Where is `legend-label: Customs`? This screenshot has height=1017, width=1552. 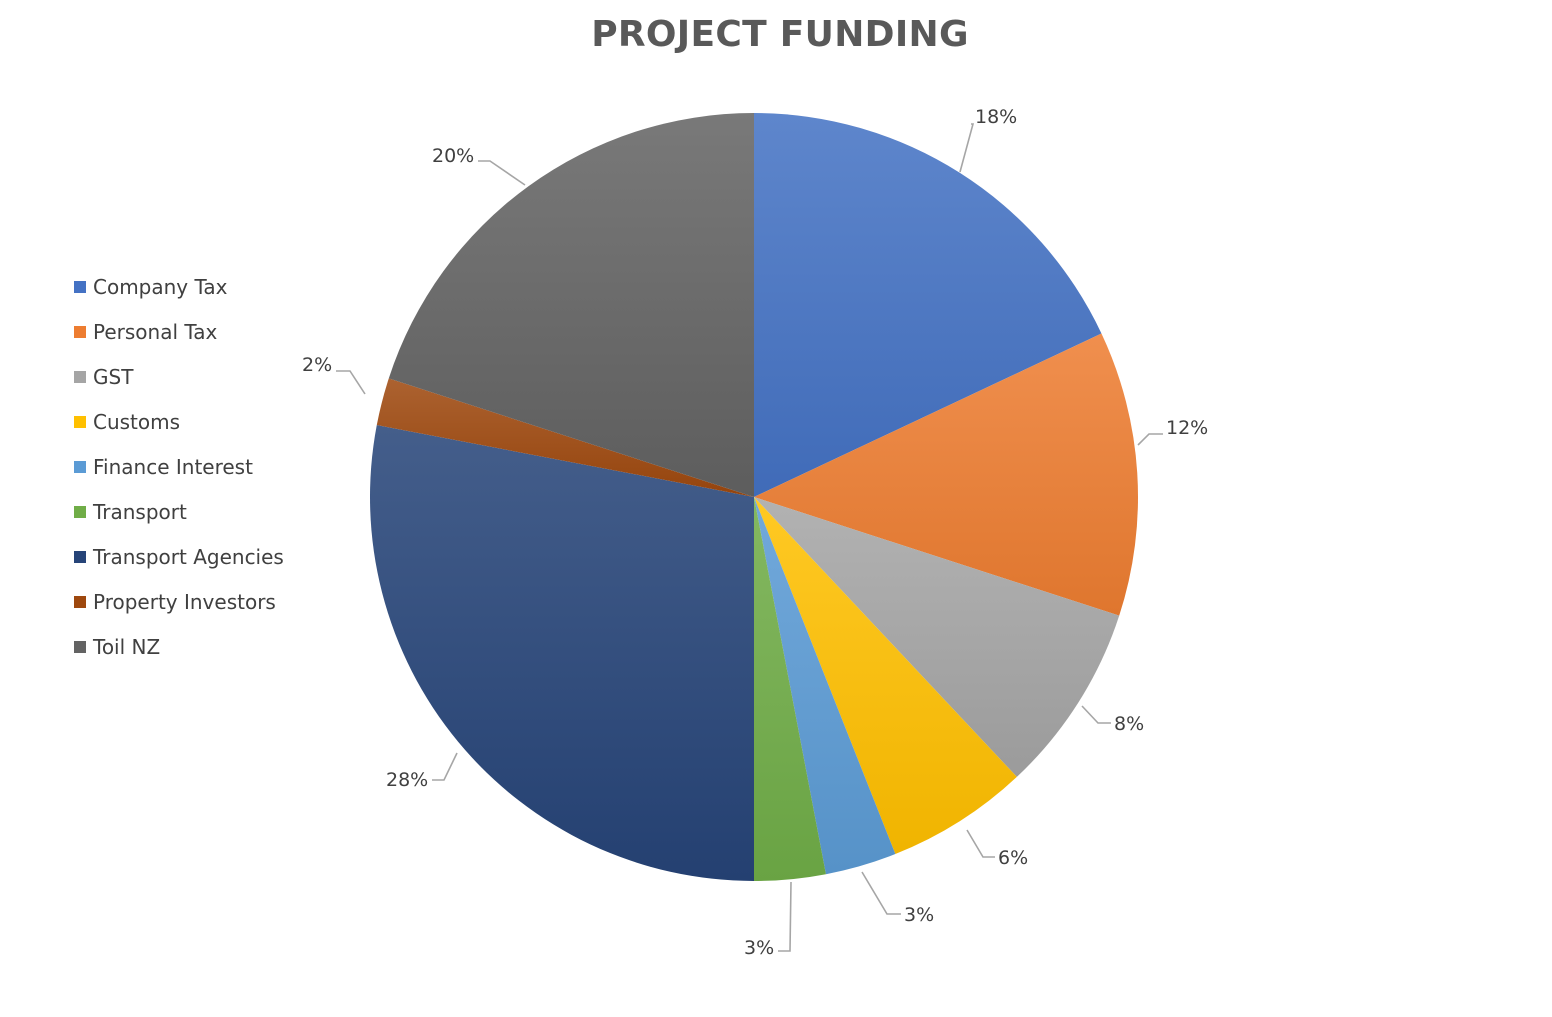
legend-label: Customs is located at coordinates (137, 421).